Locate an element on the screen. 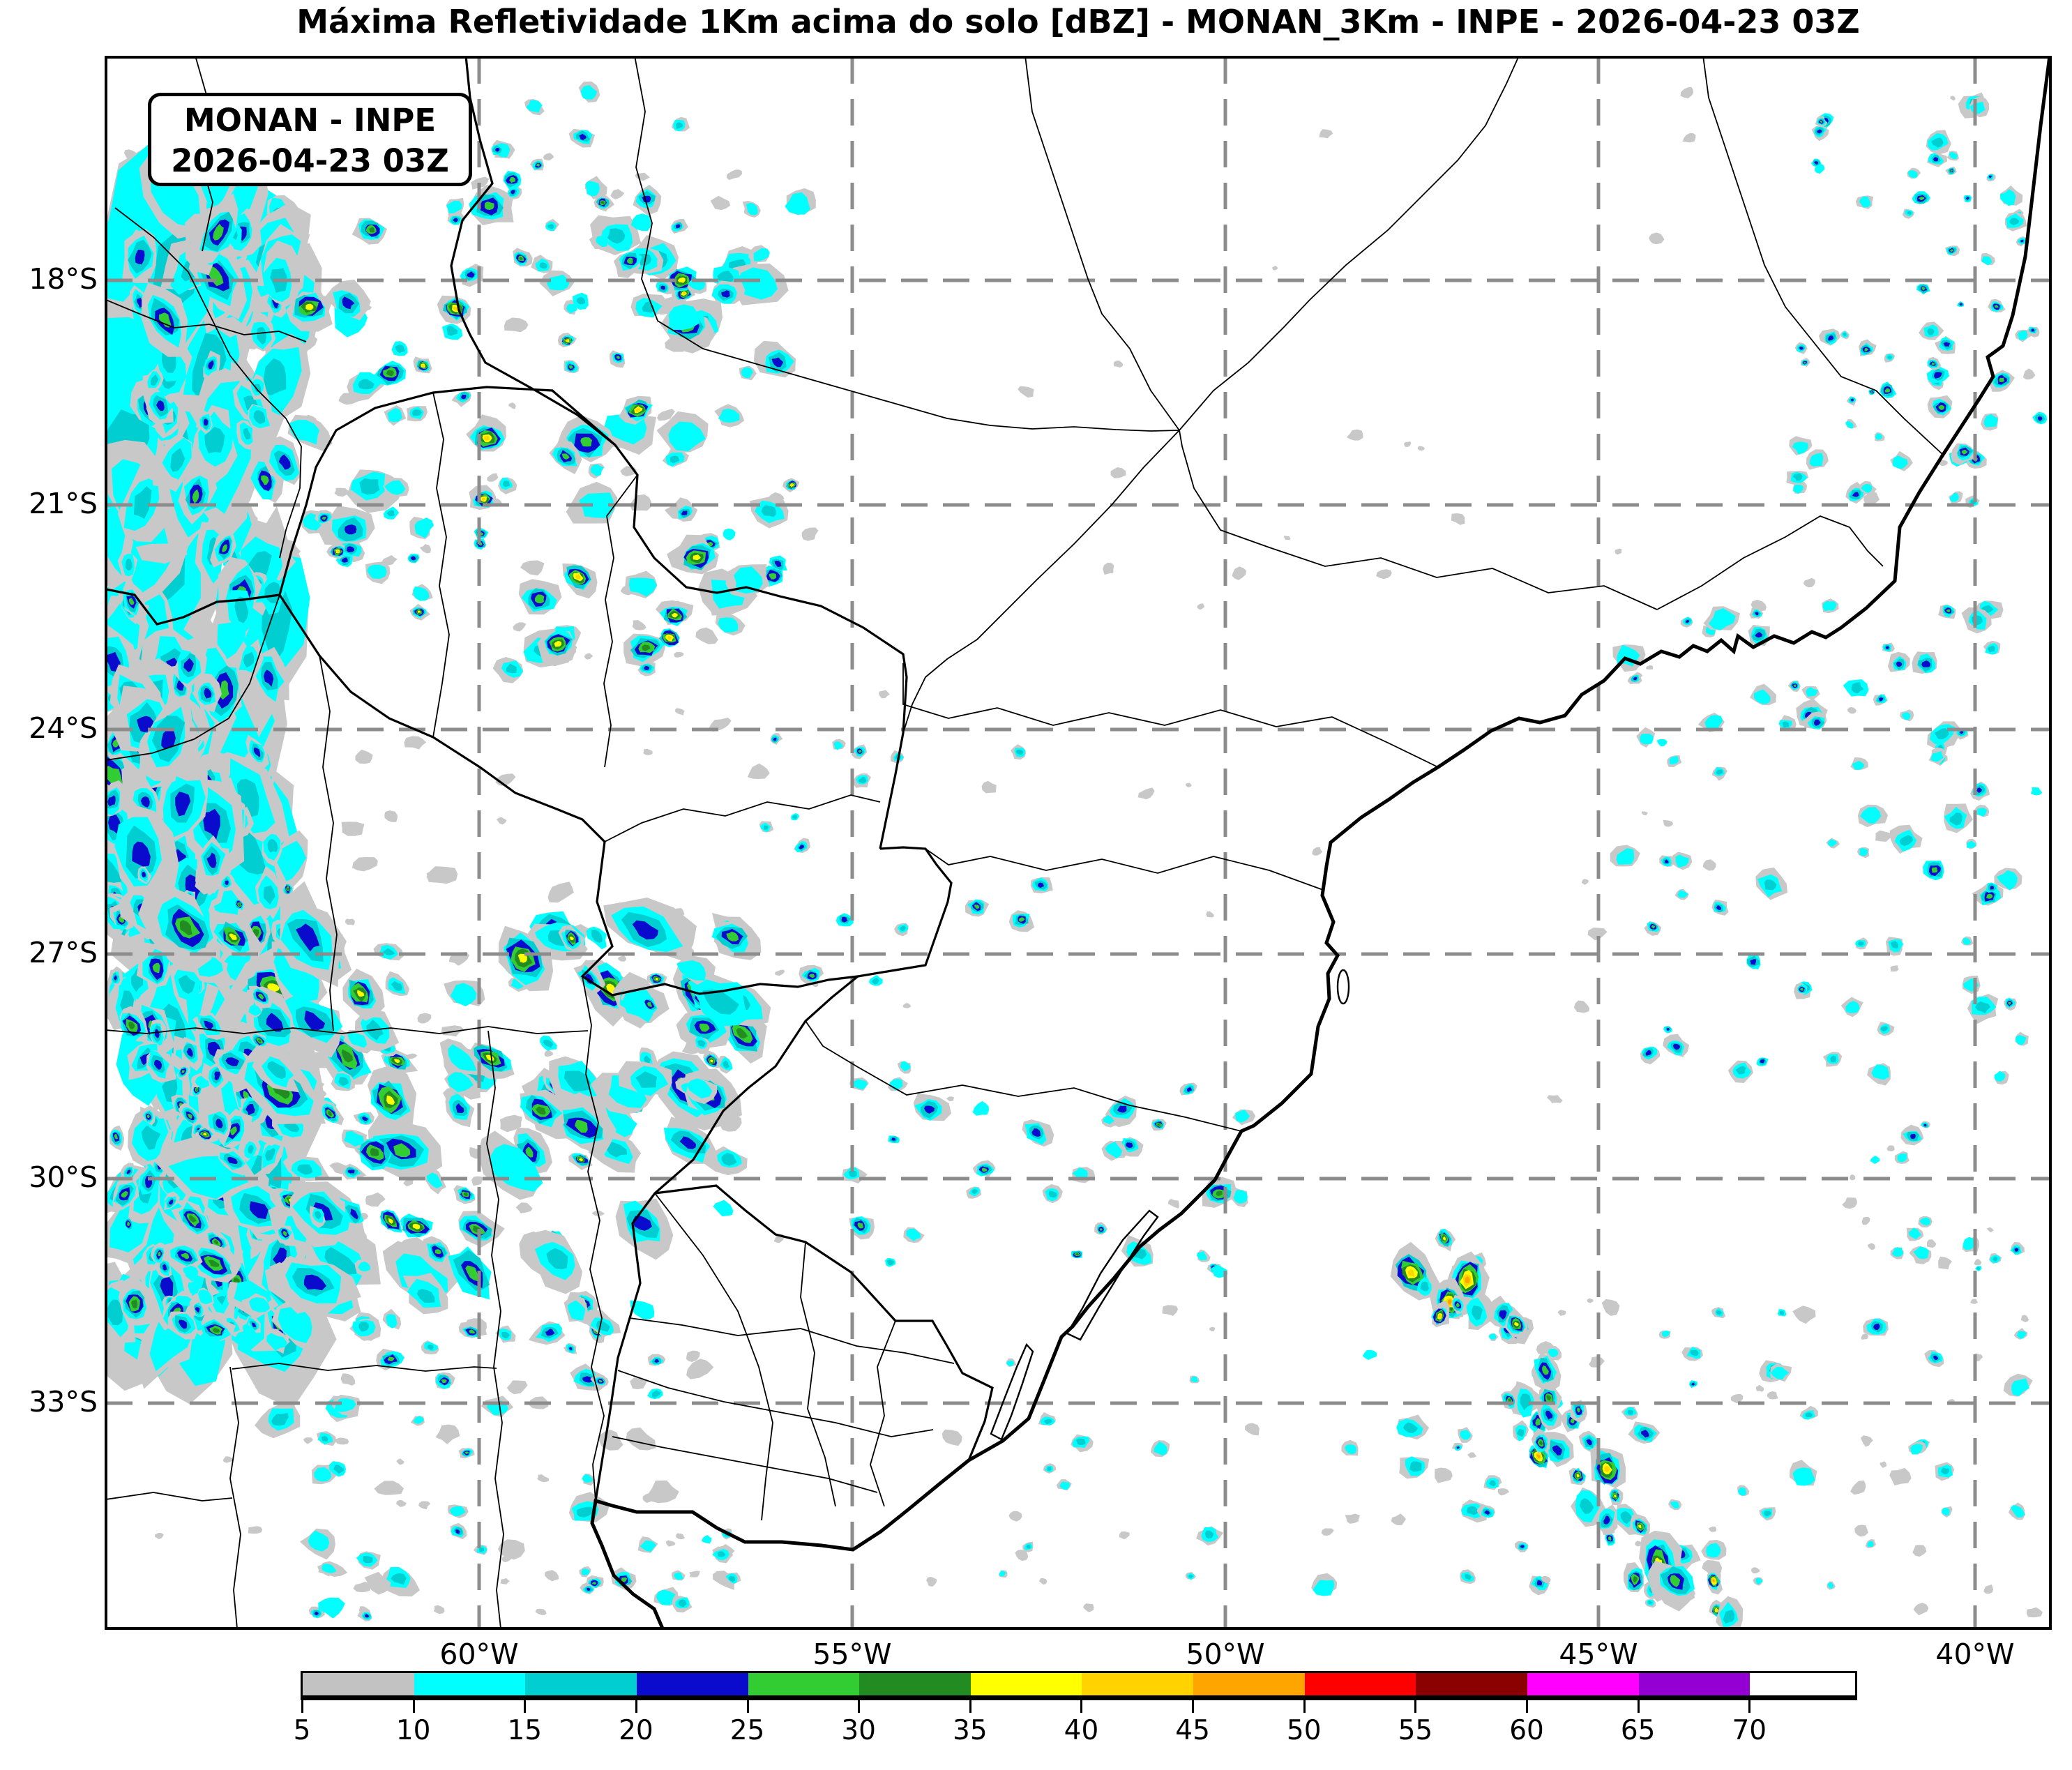 This screenshot has height=1770, width=2072. colorbar-tick-mark is located at coordinates (1193, 1706).